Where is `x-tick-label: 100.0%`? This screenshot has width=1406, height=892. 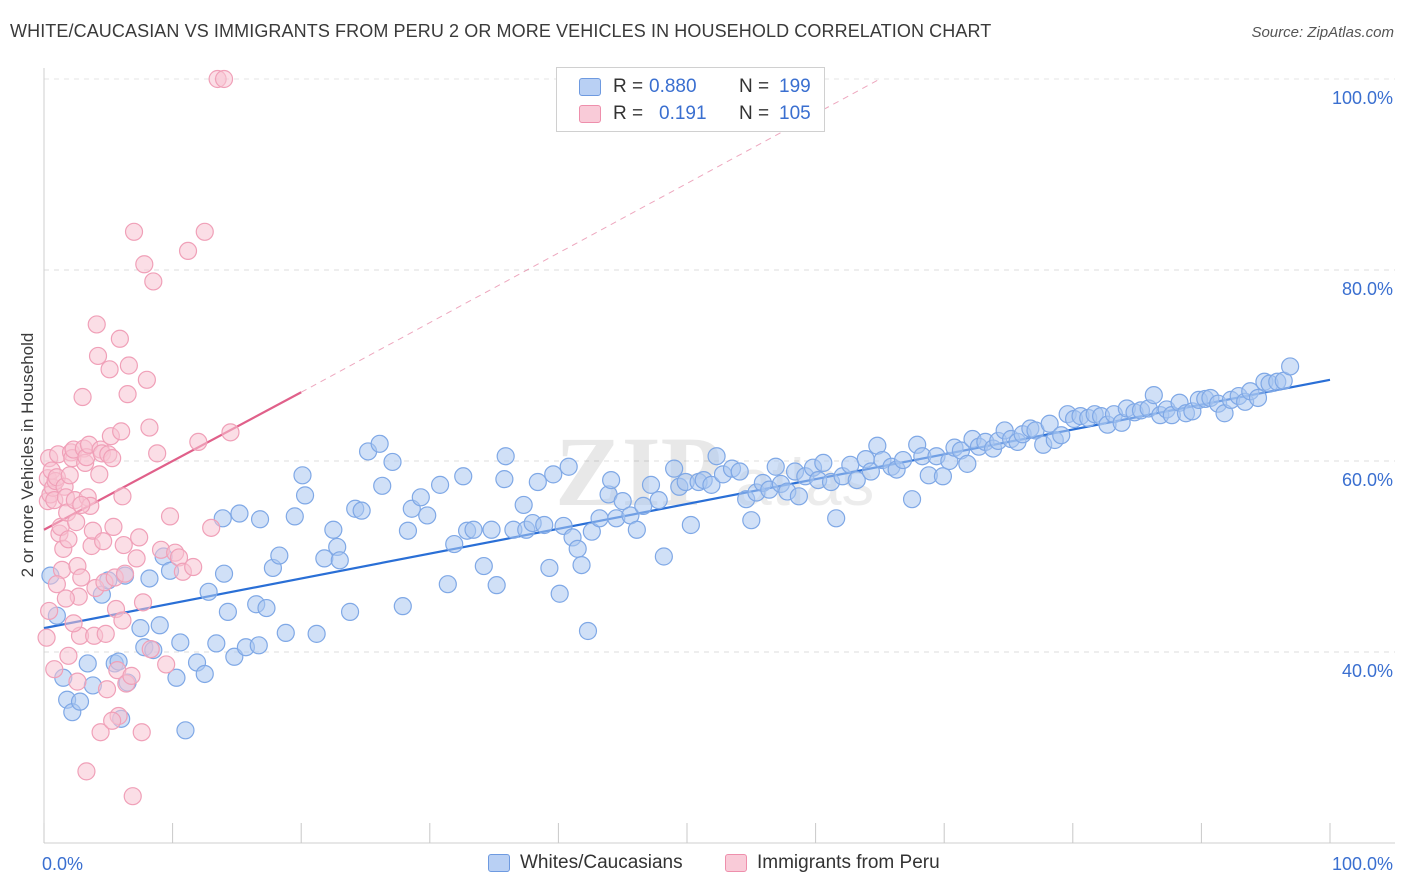 x-tick-label: 100.0% is located at coordinates (1362, 864).